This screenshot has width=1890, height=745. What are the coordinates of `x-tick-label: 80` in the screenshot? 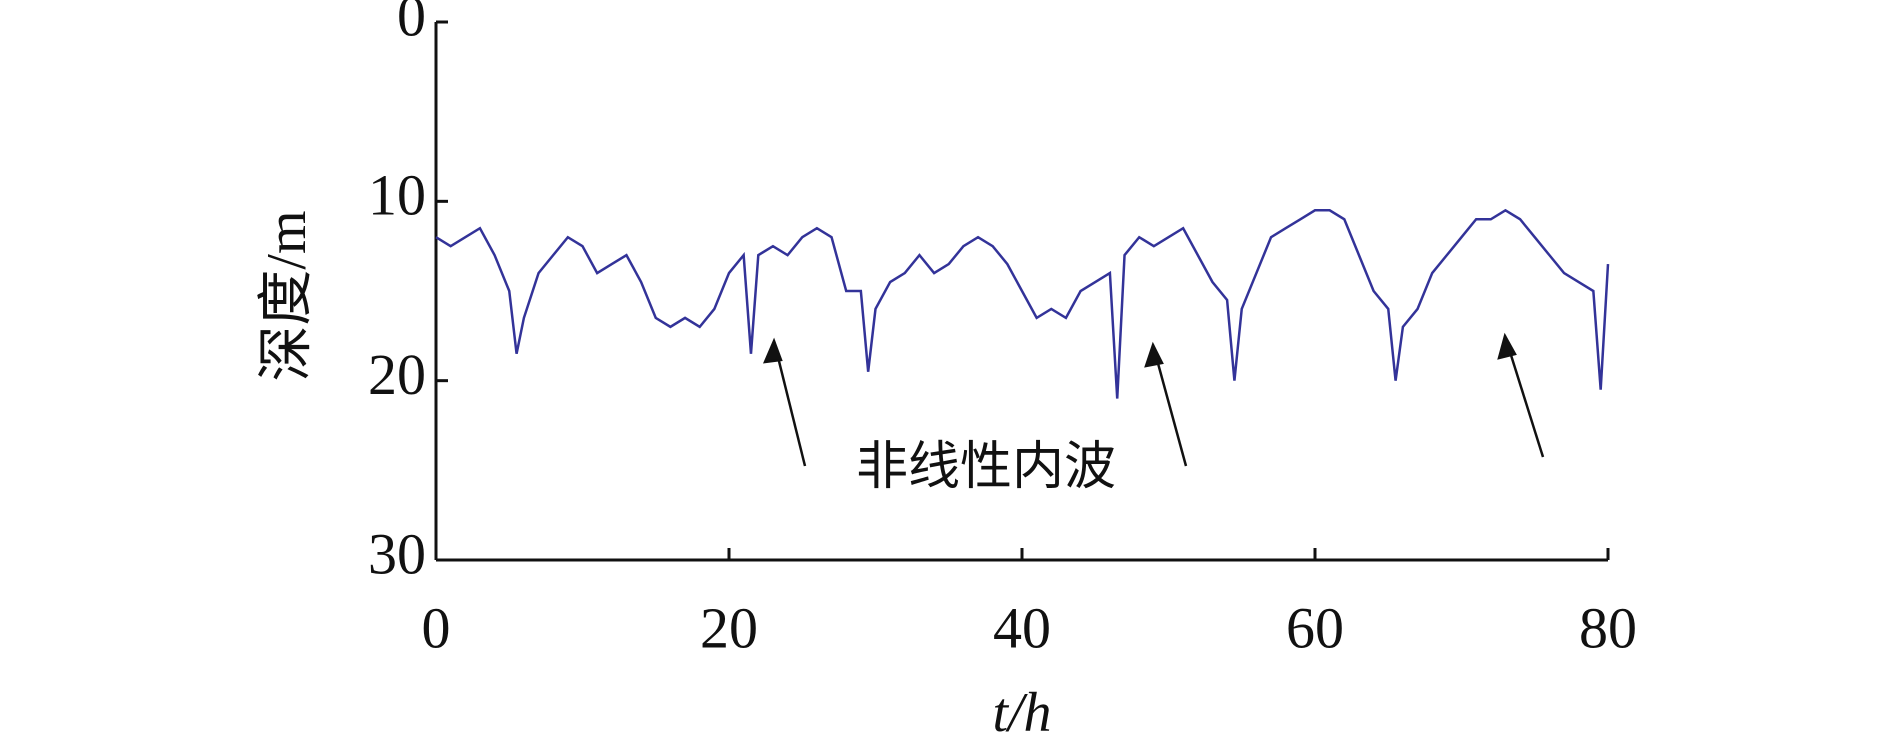 It's located at (1608, 627).